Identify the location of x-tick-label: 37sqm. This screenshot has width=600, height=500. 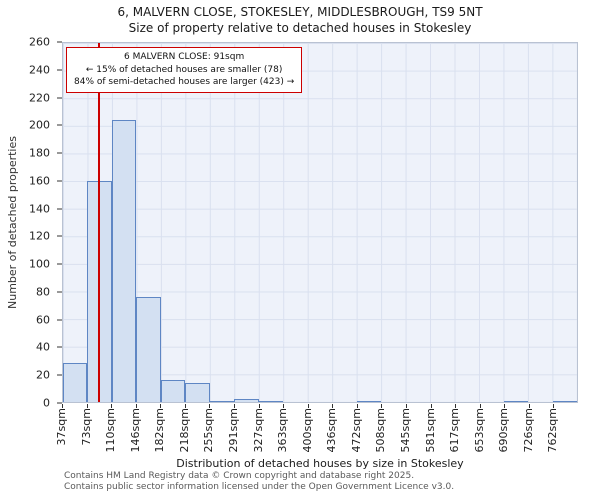
(61, 427).